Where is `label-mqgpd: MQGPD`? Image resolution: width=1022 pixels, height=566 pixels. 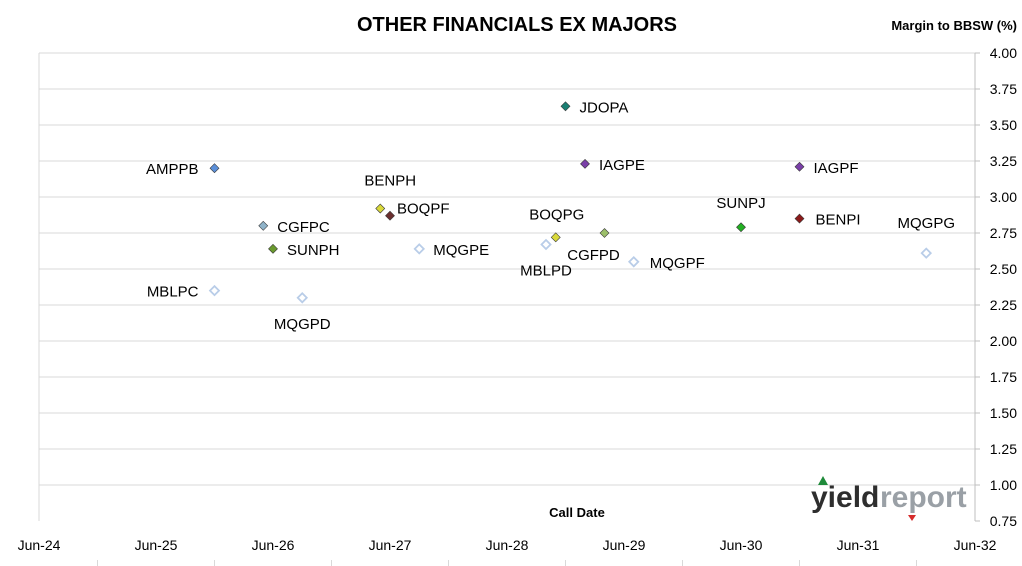
label-mqgpd: MQGPD is located at coordinates (302, 324).